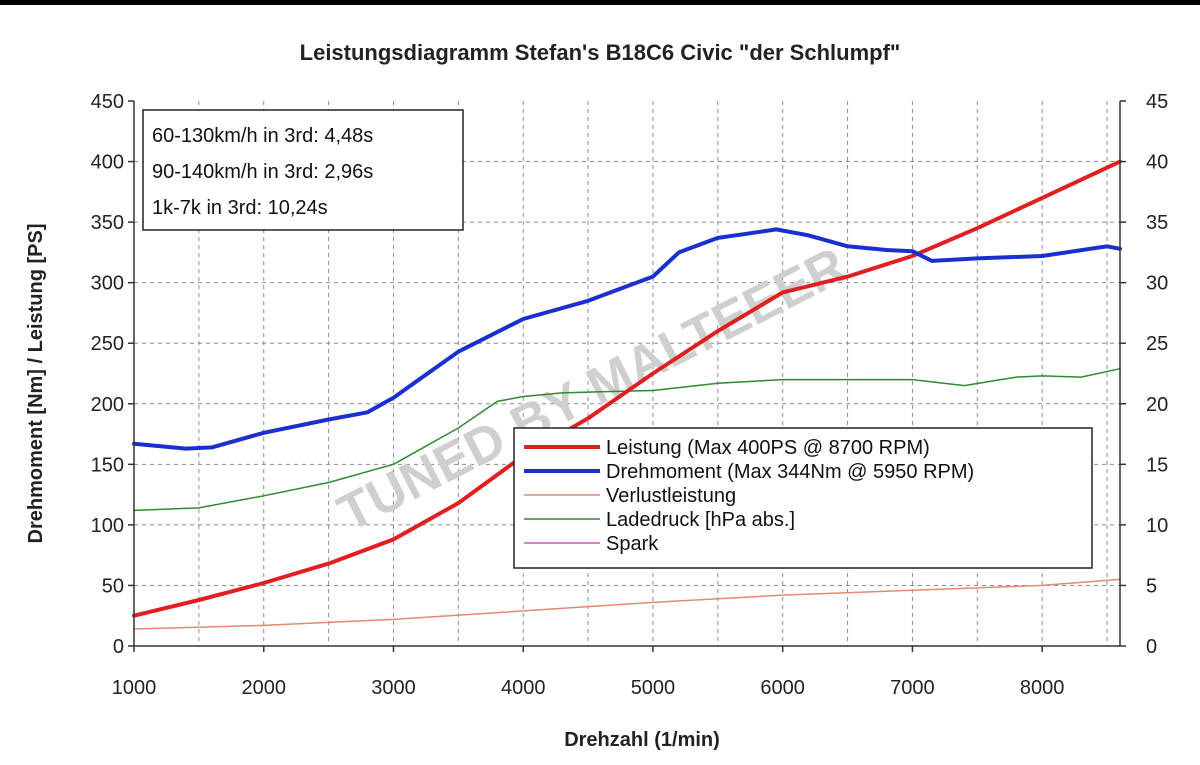 The width and height of the screenshot is (1200, 765). I want to click on legend-label: Ladedruck [hPa abs.], so click(700, 520).